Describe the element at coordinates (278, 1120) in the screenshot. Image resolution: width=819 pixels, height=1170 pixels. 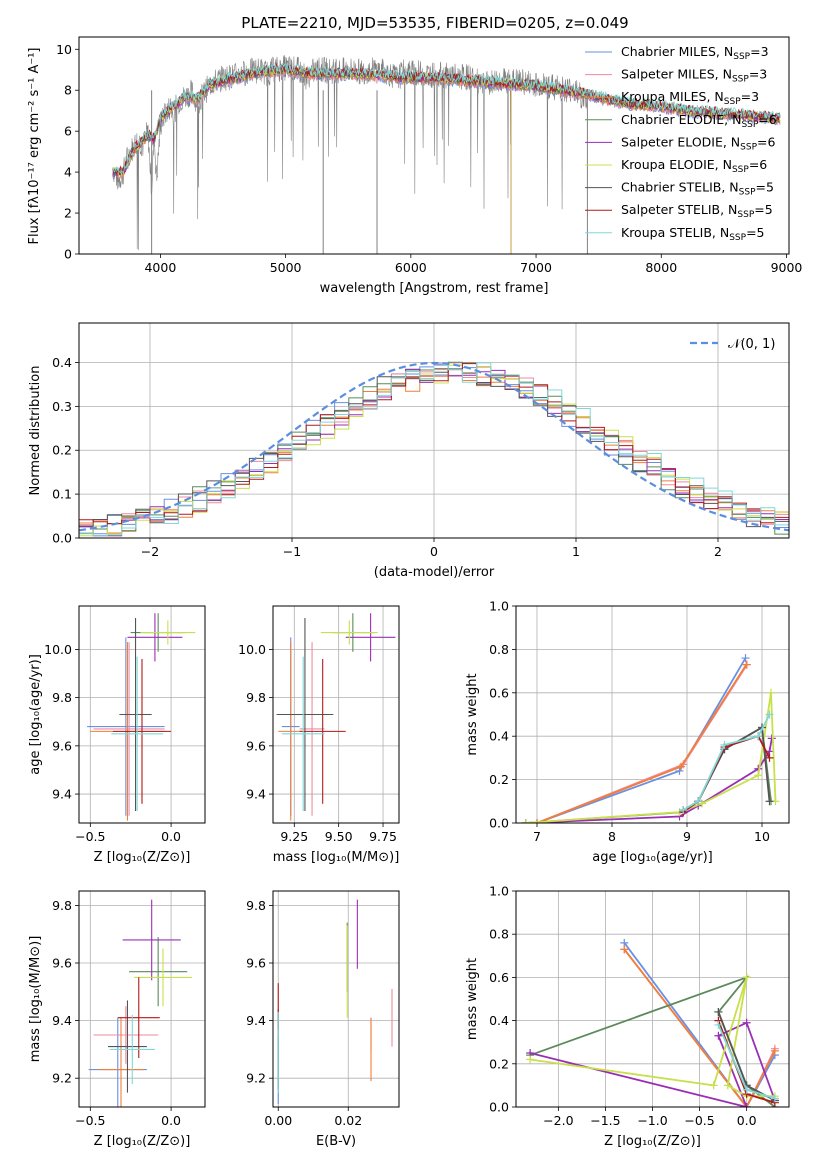
I see `x-tick-label: 0.00` at that location.